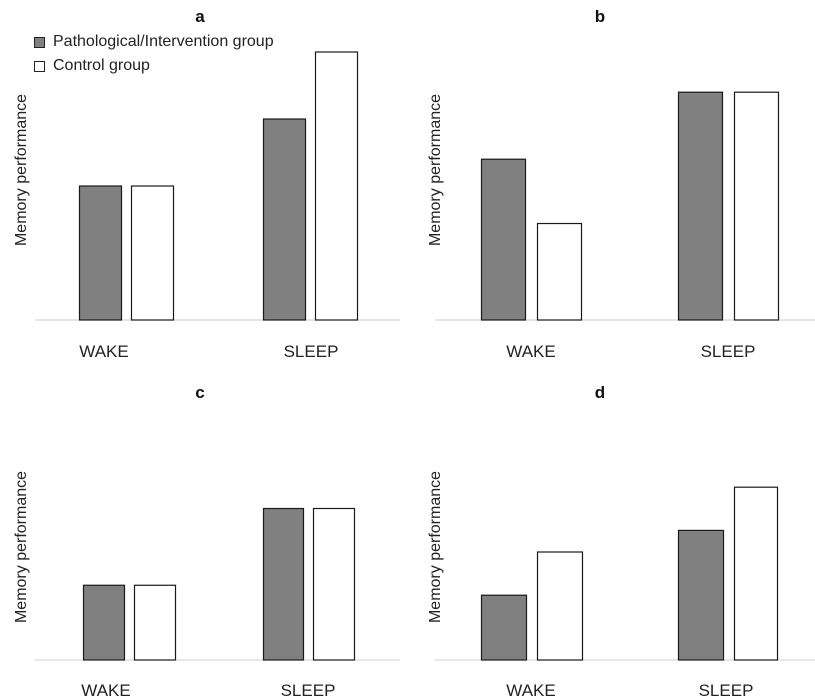 This screenshot has width=815, height=700. I want to click on legend-label-pathological: Pathological/Intervention group, so click(163, 41).